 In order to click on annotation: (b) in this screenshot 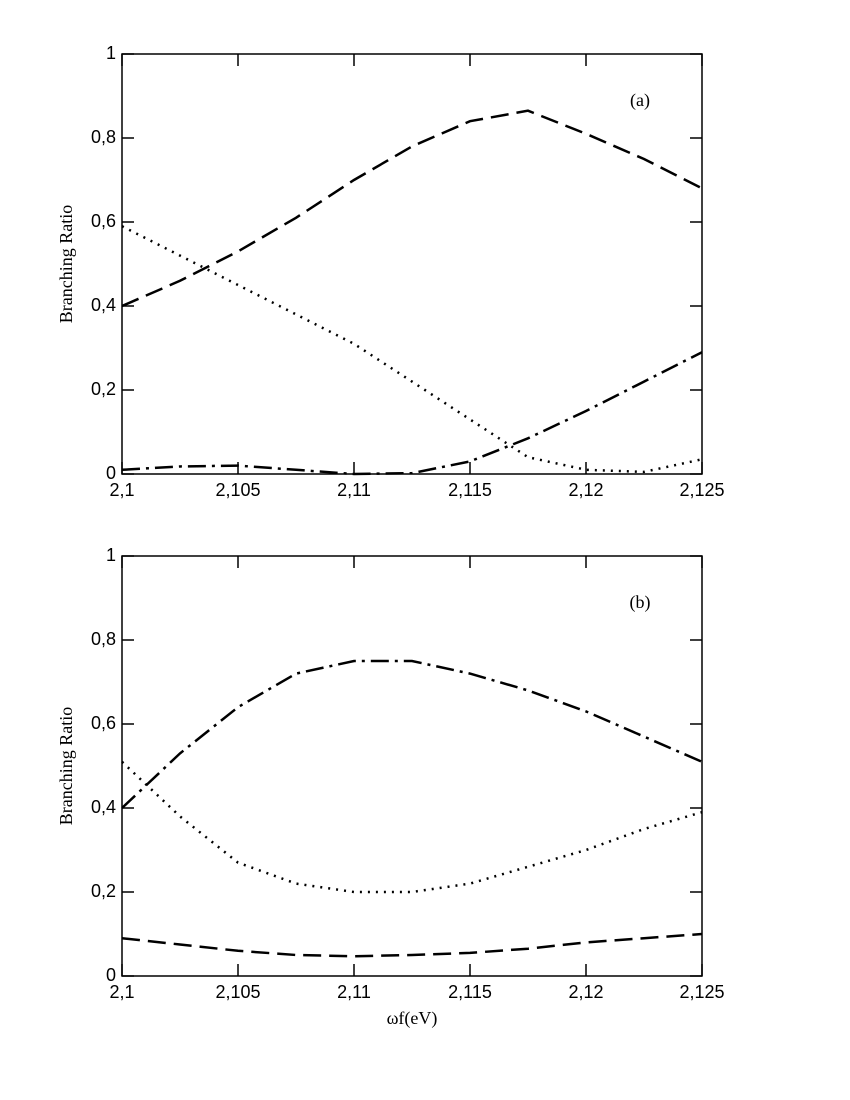, I will do `click(640, 602)`.